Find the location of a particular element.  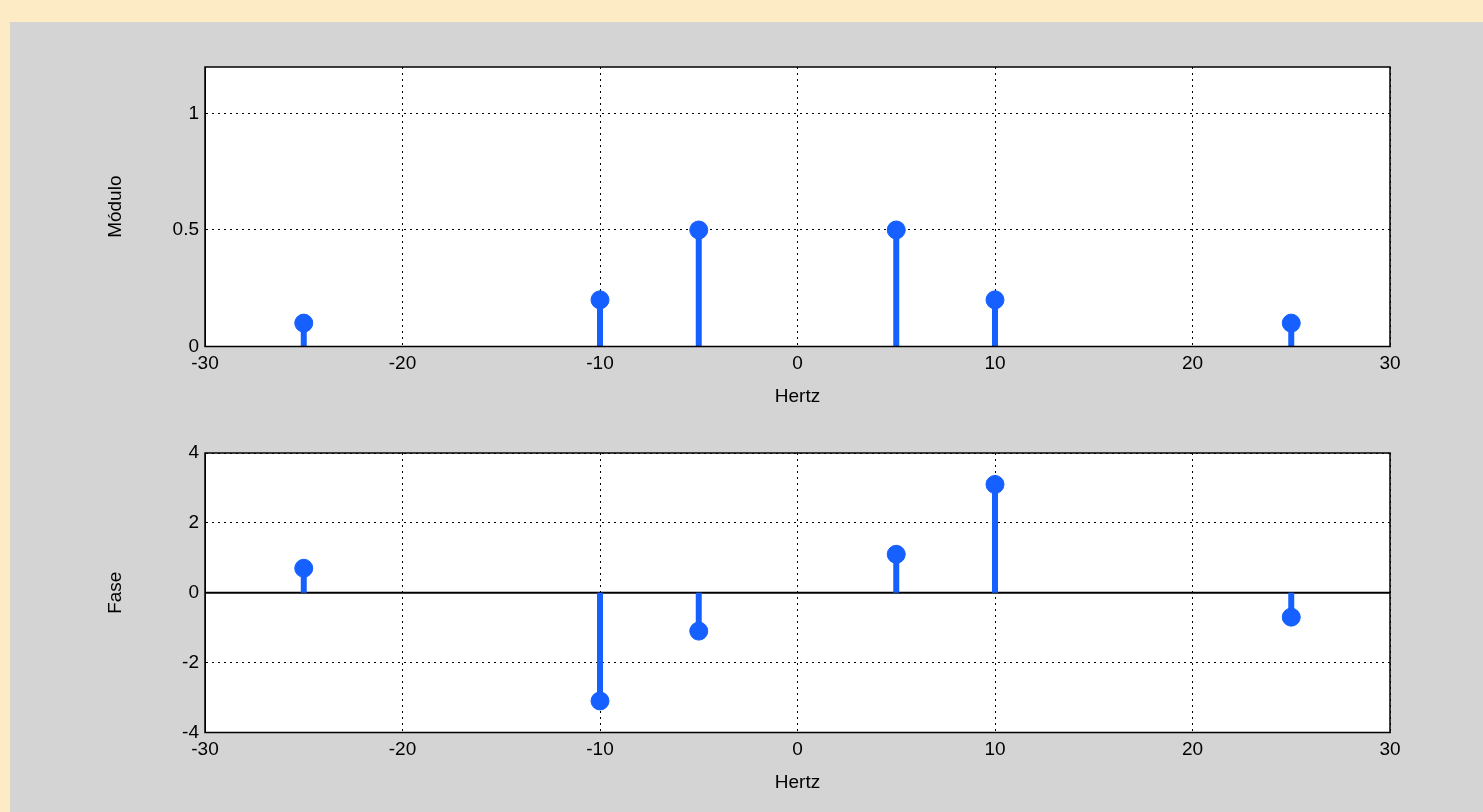

y-tick-label: 4 is located at coordinates (194, 452).